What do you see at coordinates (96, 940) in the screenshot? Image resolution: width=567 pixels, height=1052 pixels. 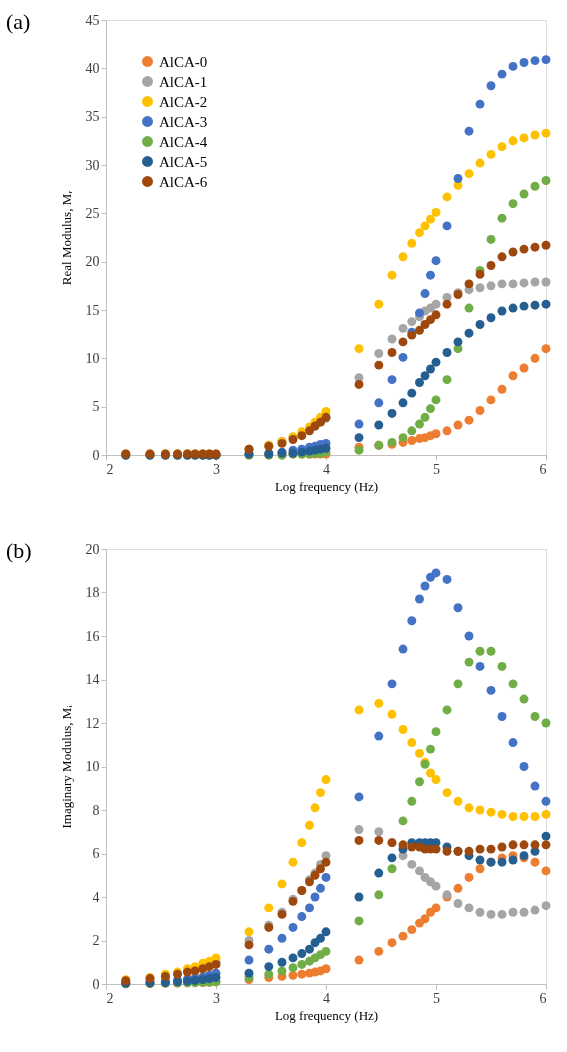 I see `y-tick-label: 2` at bounding box center [96, 940].